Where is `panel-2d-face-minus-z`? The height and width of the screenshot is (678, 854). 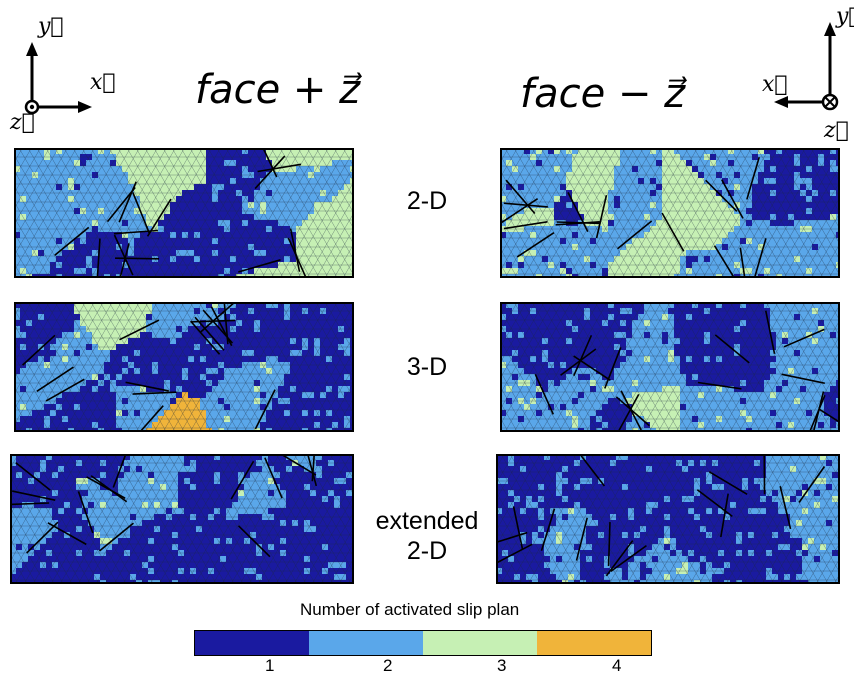
panel-2d-face-minus-z is located at coordinates (670, 213).